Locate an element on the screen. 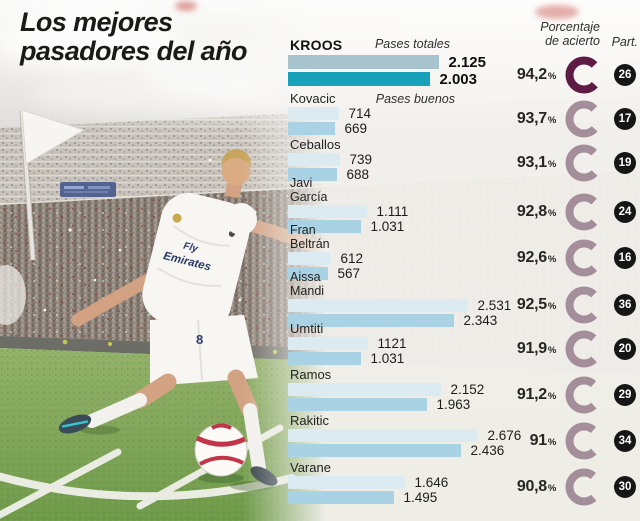 This screenshot has height=521, width=640. player-row: KROOS 2.125 2.003 is located at coordinates (424, 63).